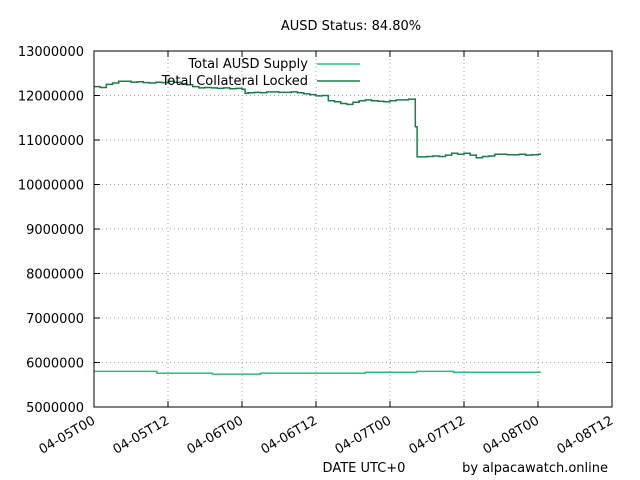  Describe the element at coordinates (511, 435) in the screenshot. I see `x-tick-label: 04-08T00` at that location.